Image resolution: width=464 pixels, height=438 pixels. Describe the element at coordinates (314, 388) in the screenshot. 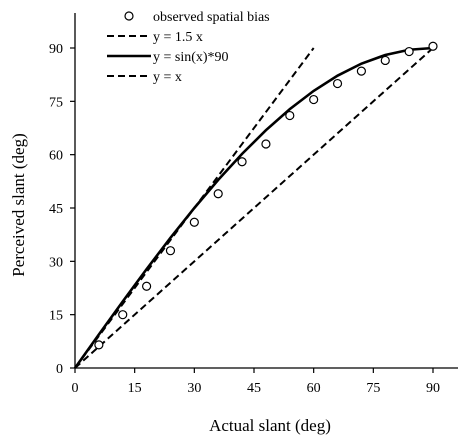

I see `x-tick-label: 60` at that location.